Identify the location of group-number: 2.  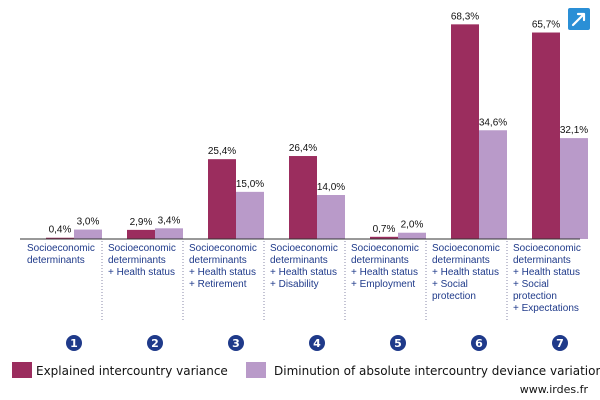
(155, 343).